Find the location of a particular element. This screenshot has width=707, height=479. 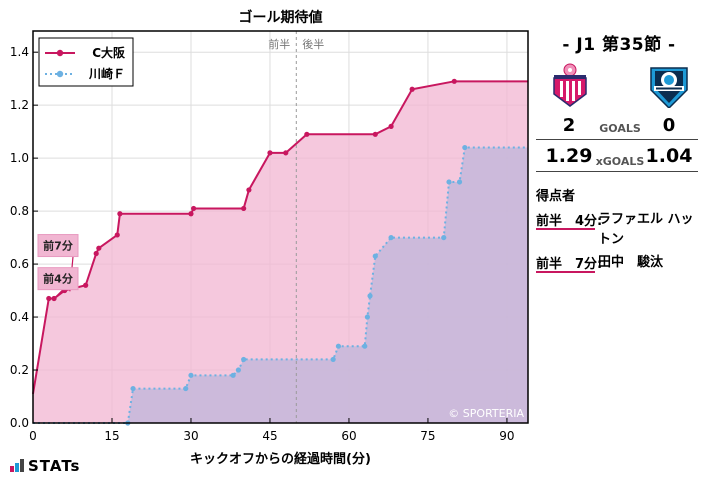

halftime-second-label: 後半 is located at coordinates (313, 44).